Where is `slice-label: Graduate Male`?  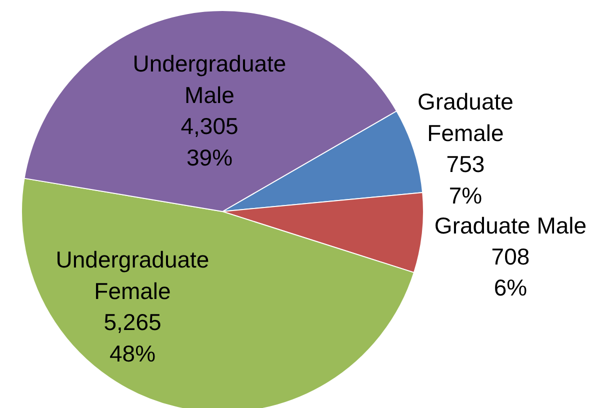 slice-label: Graduate Male is located at coordinates (510, 225).